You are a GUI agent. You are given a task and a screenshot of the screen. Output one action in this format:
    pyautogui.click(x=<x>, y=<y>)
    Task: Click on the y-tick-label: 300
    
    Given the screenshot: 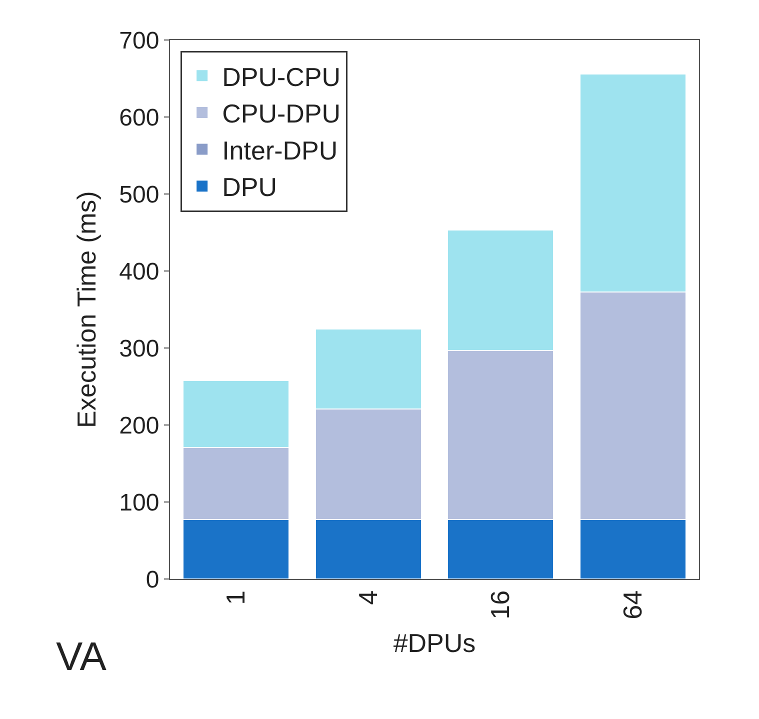 What is the action you would take?
    pyautogui.click(x=139, y=348)
    